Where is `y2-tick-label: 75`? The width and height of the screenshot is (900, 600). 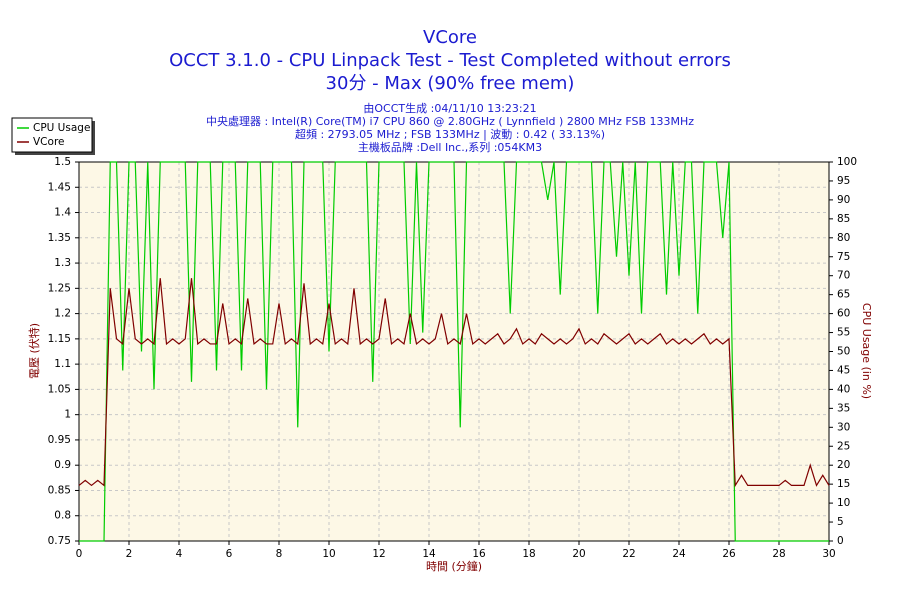 y2-tick-label: 75 is located at coordinates (843, 257).